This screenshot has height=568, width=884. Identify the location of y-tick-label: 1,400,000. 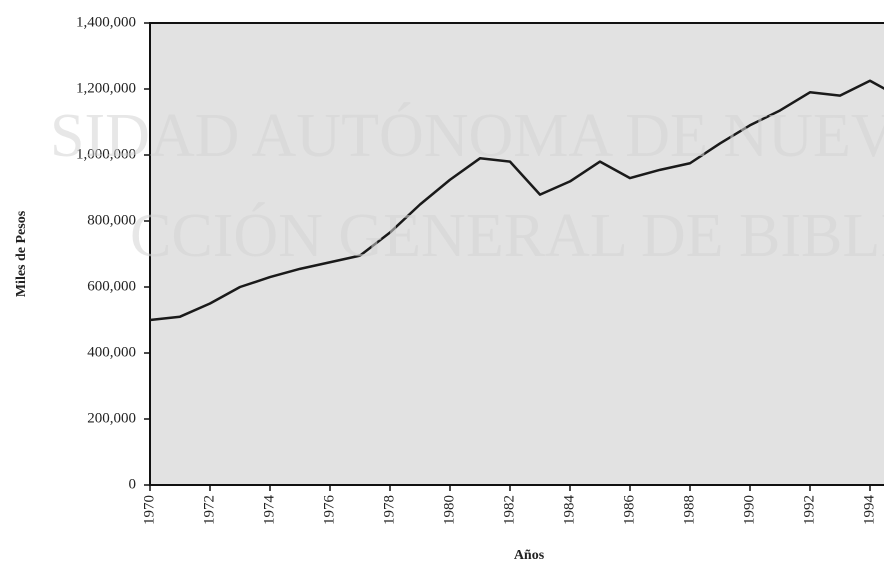
(106, 22).